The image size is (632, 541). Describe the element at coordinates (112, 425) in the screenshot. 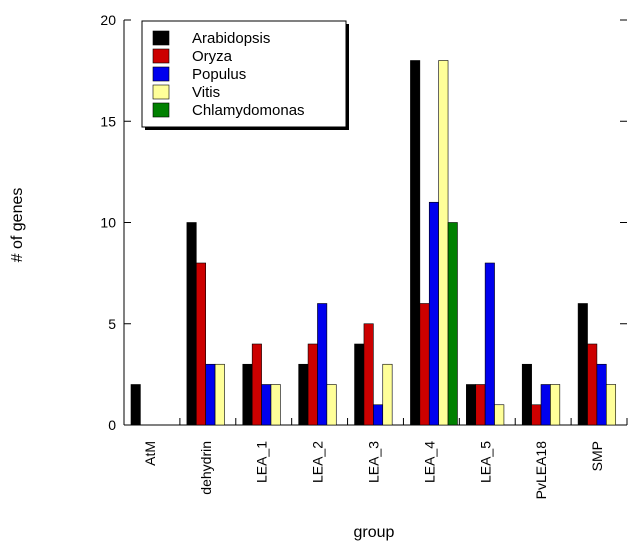

I see `y-tick-label: 0` at that location.